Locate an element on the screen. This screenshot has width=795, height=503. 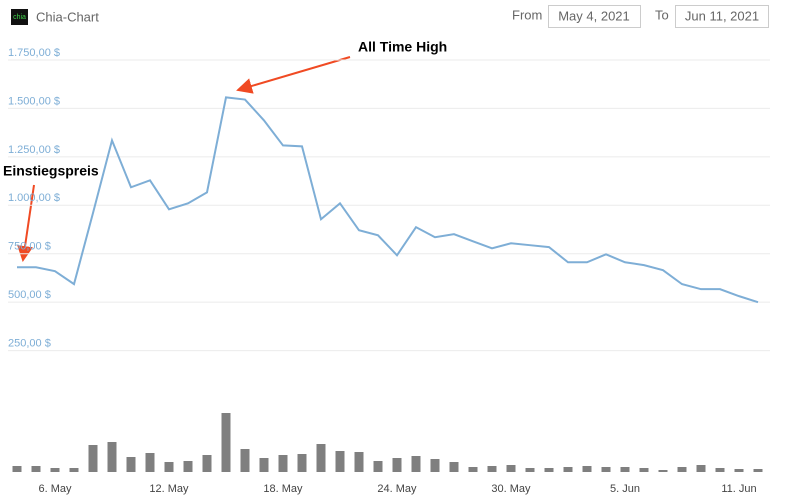
from-input is located at coordinates (594, 16).